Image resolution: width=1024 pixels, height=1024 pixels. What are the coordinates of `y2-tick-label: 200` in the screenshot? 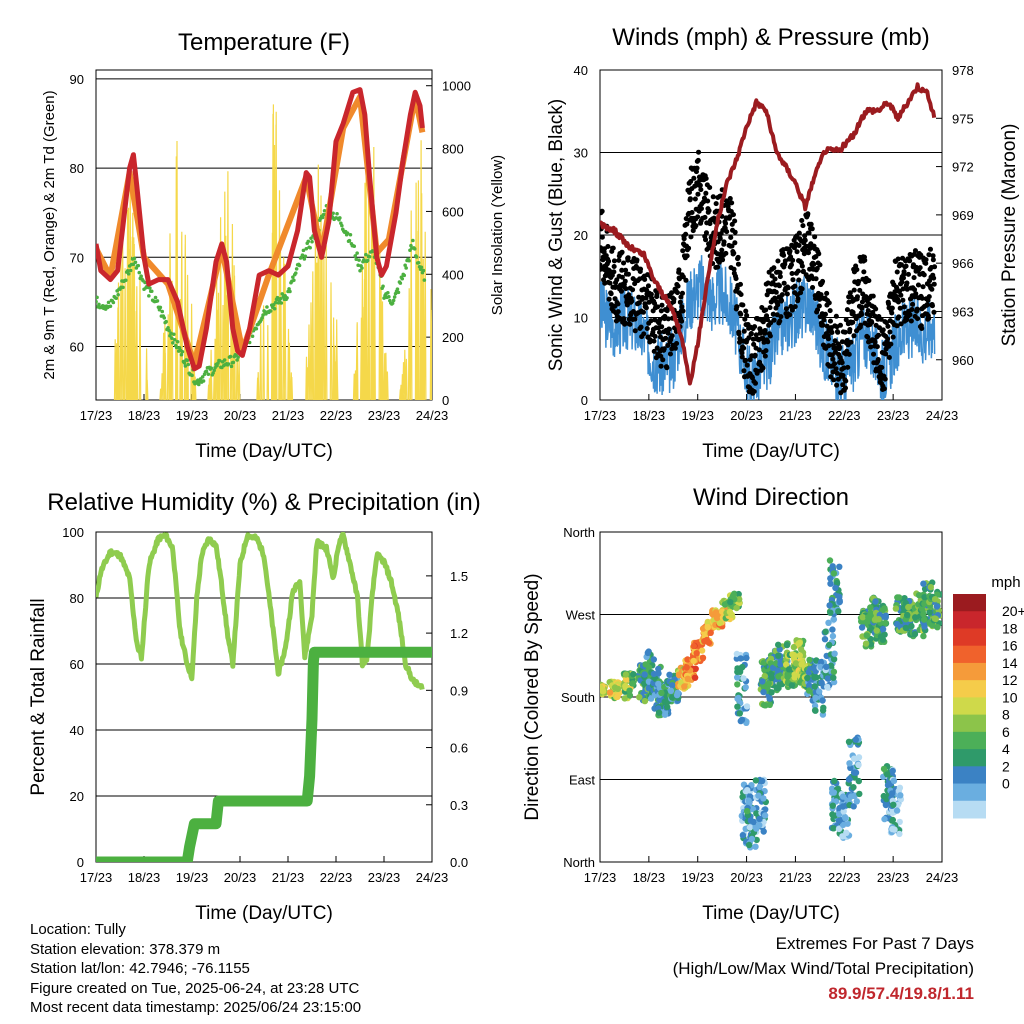 It's located at (453, 337).